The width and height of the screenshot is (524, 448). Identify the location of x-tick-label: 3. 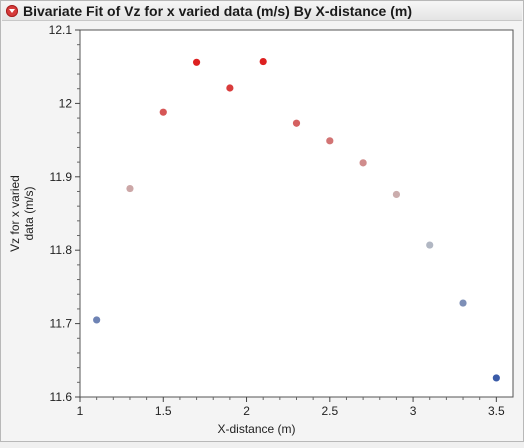
(413, 411).